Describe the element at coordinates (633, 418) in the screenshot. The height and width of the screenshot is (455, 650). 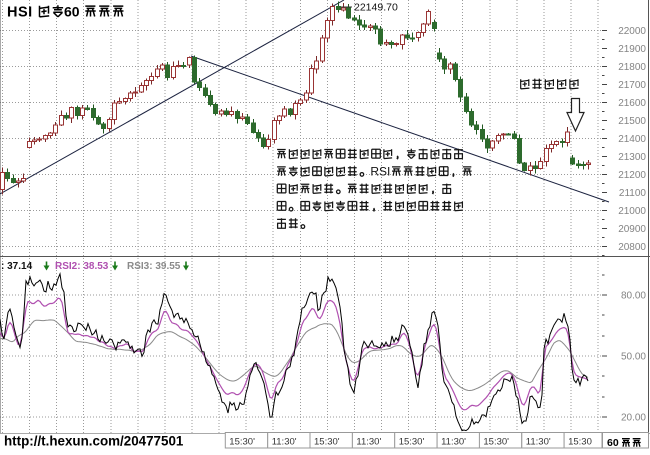
I see `svg-text: 20.00` at that location.